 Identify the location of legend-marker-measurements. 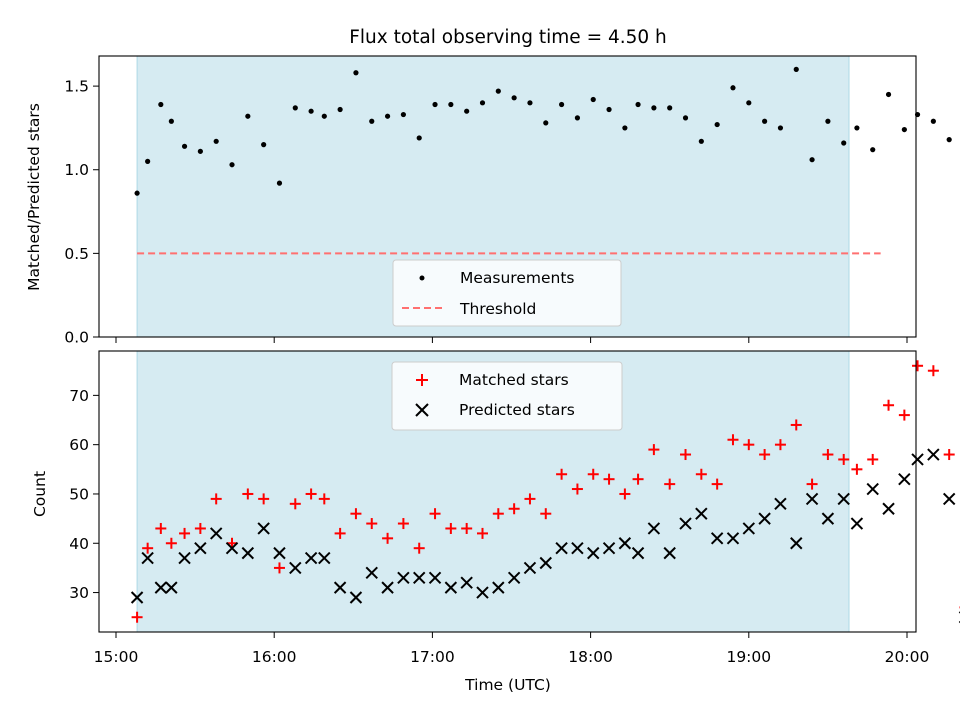
(422, 278).